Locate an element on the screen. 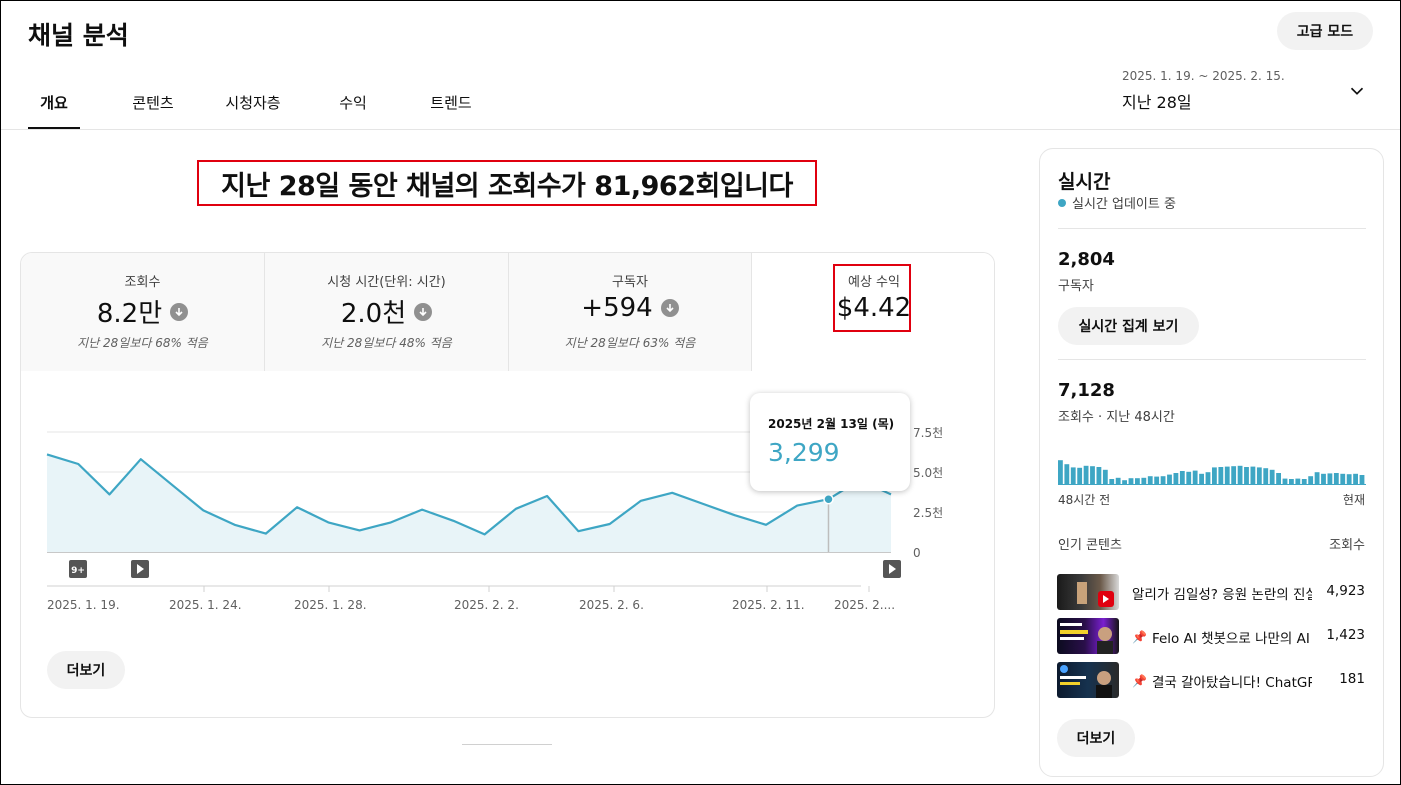  realtime-views-label: 조회수 · 지난 48시간 is located at coordinates (1116, 417).